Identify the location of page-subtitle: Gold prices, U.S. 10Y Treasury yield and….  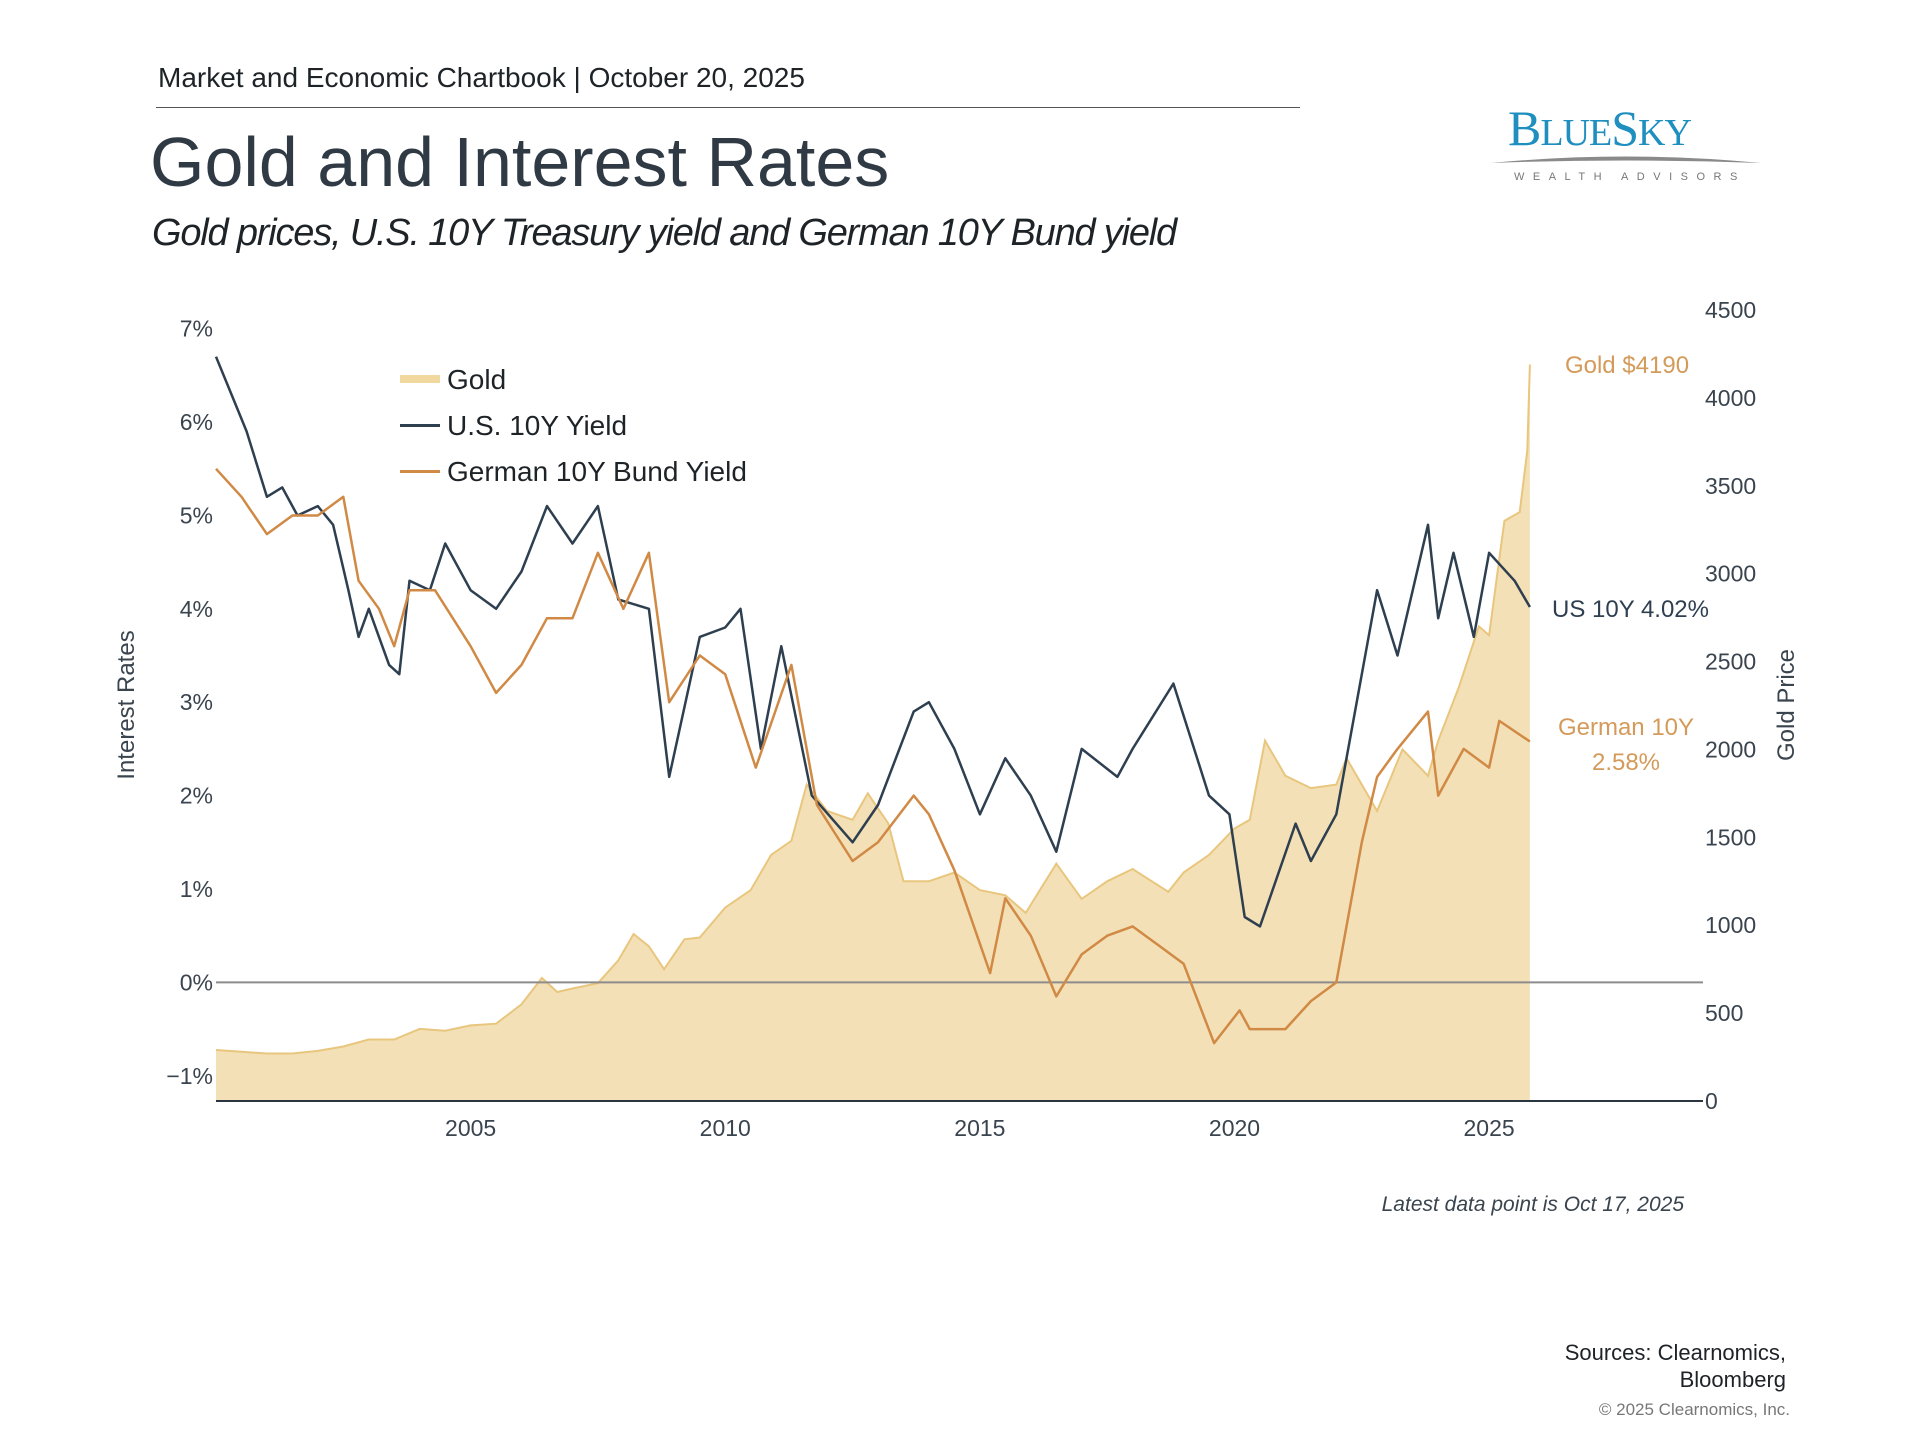
(664, 233).